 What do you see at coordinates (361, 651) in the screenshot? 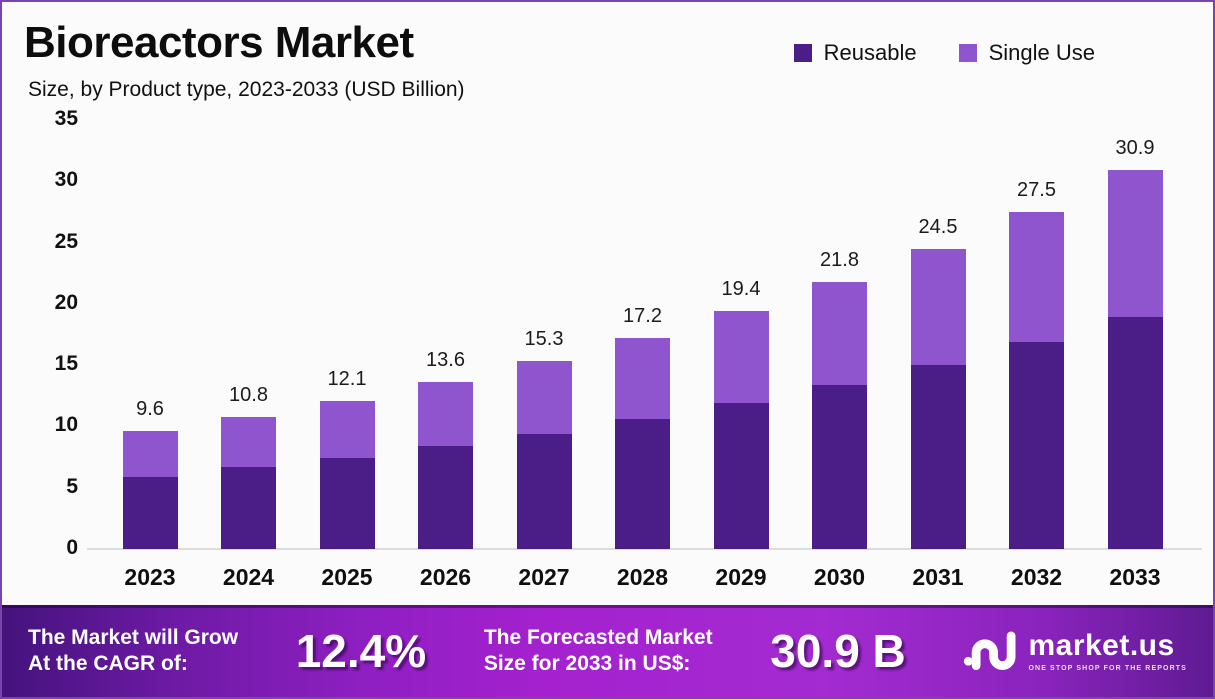
I see `cagr-value: 12.4%` at bounding box center [361, 651].